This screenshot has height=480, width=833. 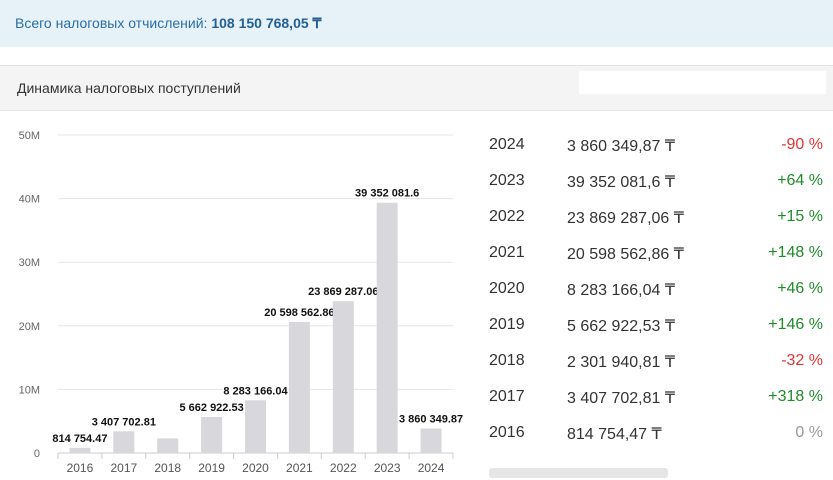 What do you see at coordinates (507, 396) in the screenshot?
I see `row-year: 2017` at bounding box center [507, 396].